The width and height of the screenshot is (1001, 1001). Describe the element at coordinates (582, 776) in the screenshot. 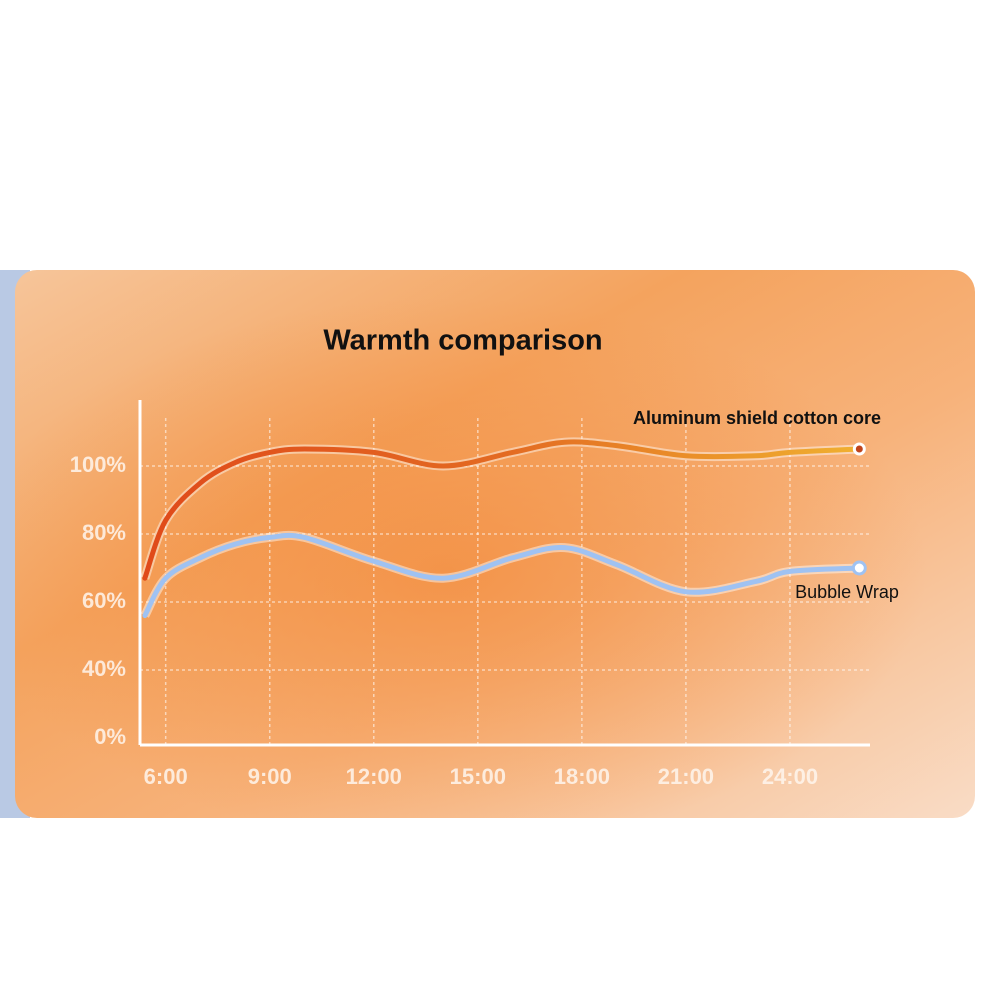

I see `x-tick-label: 18:00` at that location.